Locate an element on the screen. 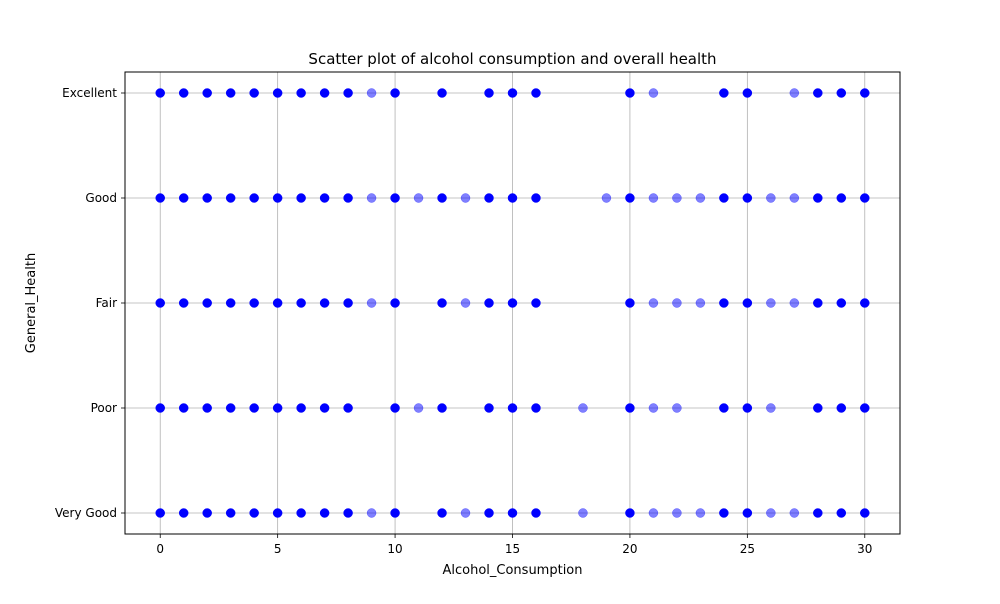  x-tick-label: 20 is located at coordinates (629, 549).